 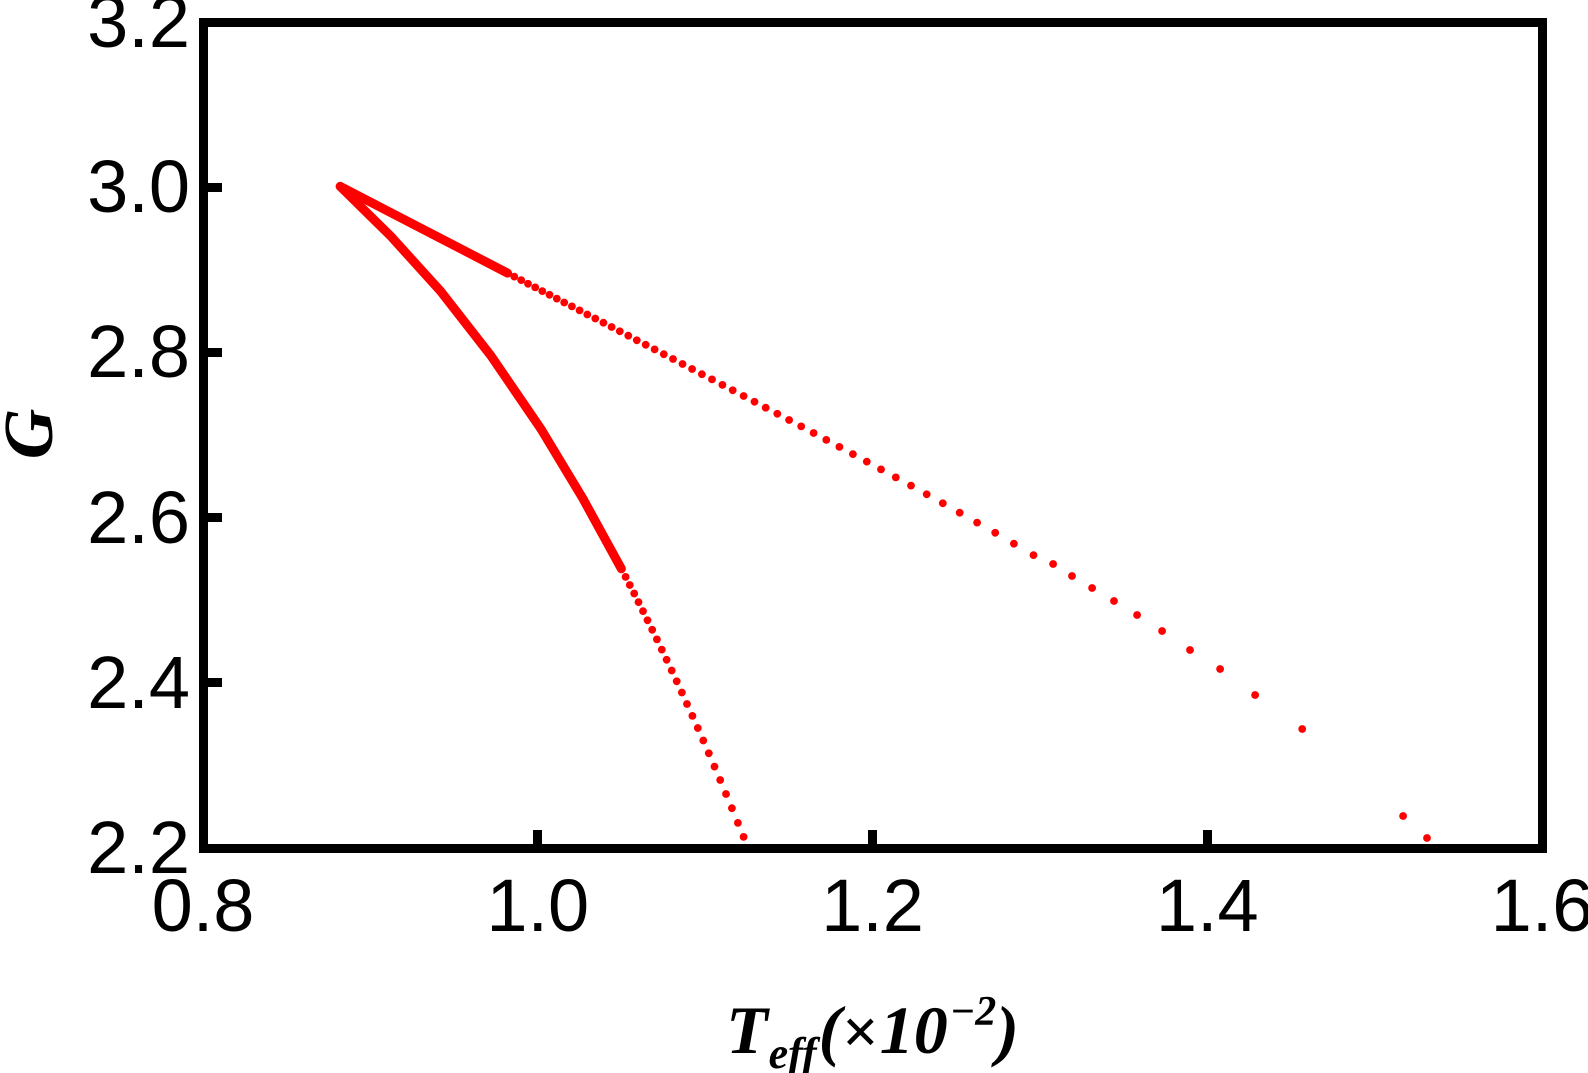 What do you see at coordinates (203, 905) in the screenshot?
I see `x-tick-label: 0.8` at bounding box center [203, 905].